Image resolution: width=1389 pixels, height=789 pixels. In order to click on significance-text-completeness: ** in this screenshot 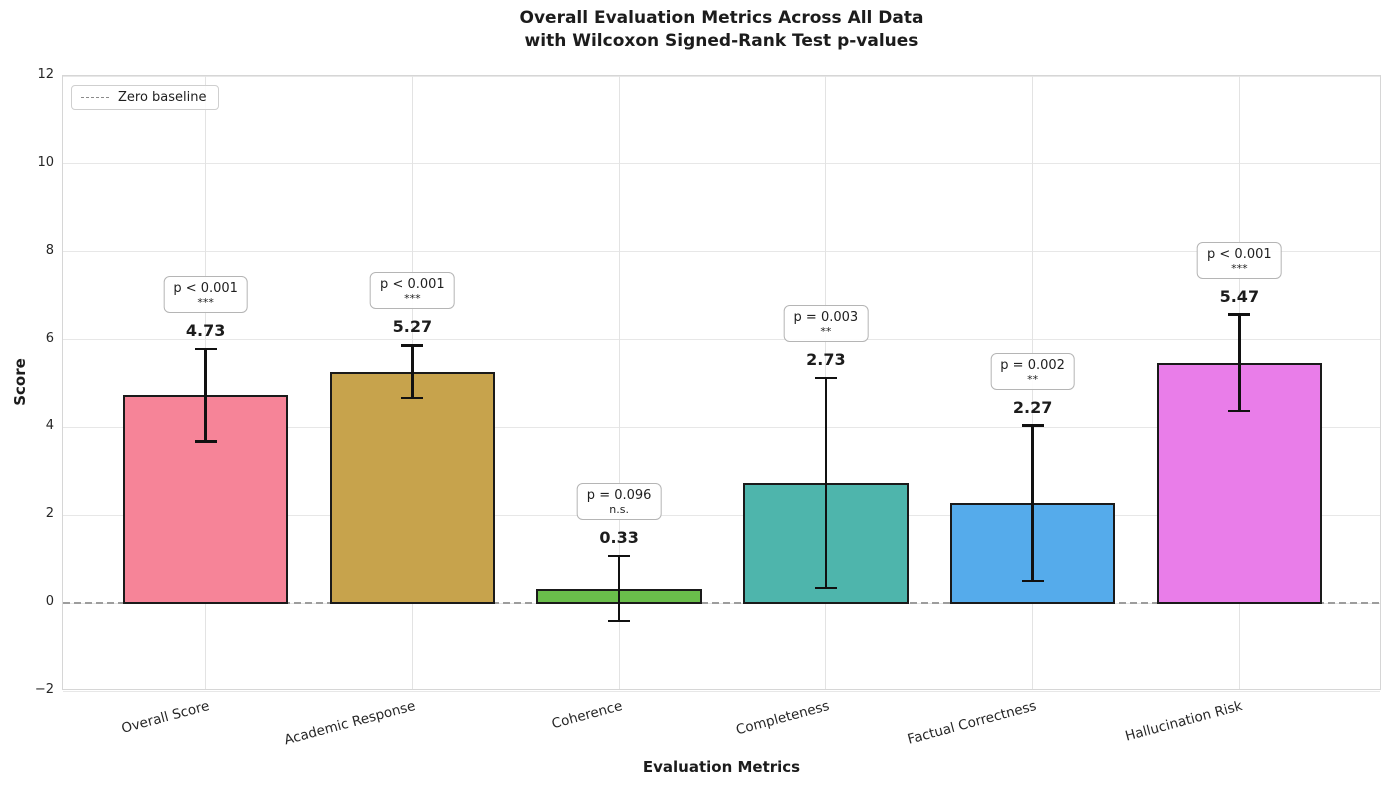, I will do `click(826, 332)`.